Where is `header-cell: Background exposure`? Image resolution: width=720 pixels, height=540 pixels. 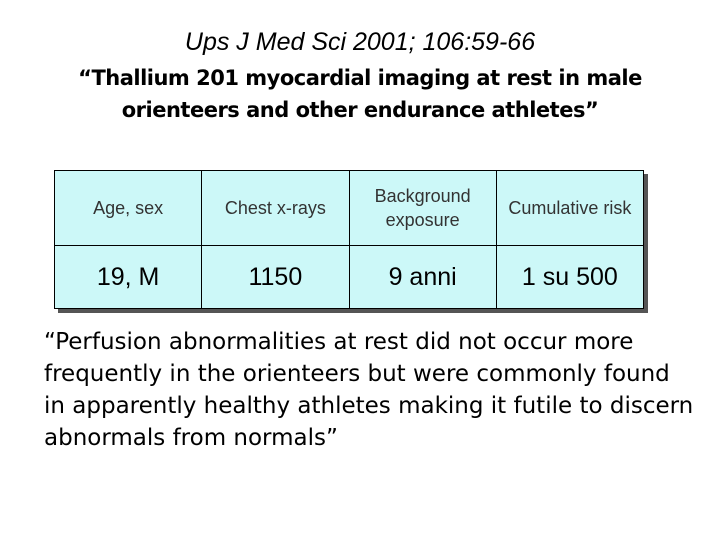 header-cell: Background exposure is located at coordinates (422, 208).